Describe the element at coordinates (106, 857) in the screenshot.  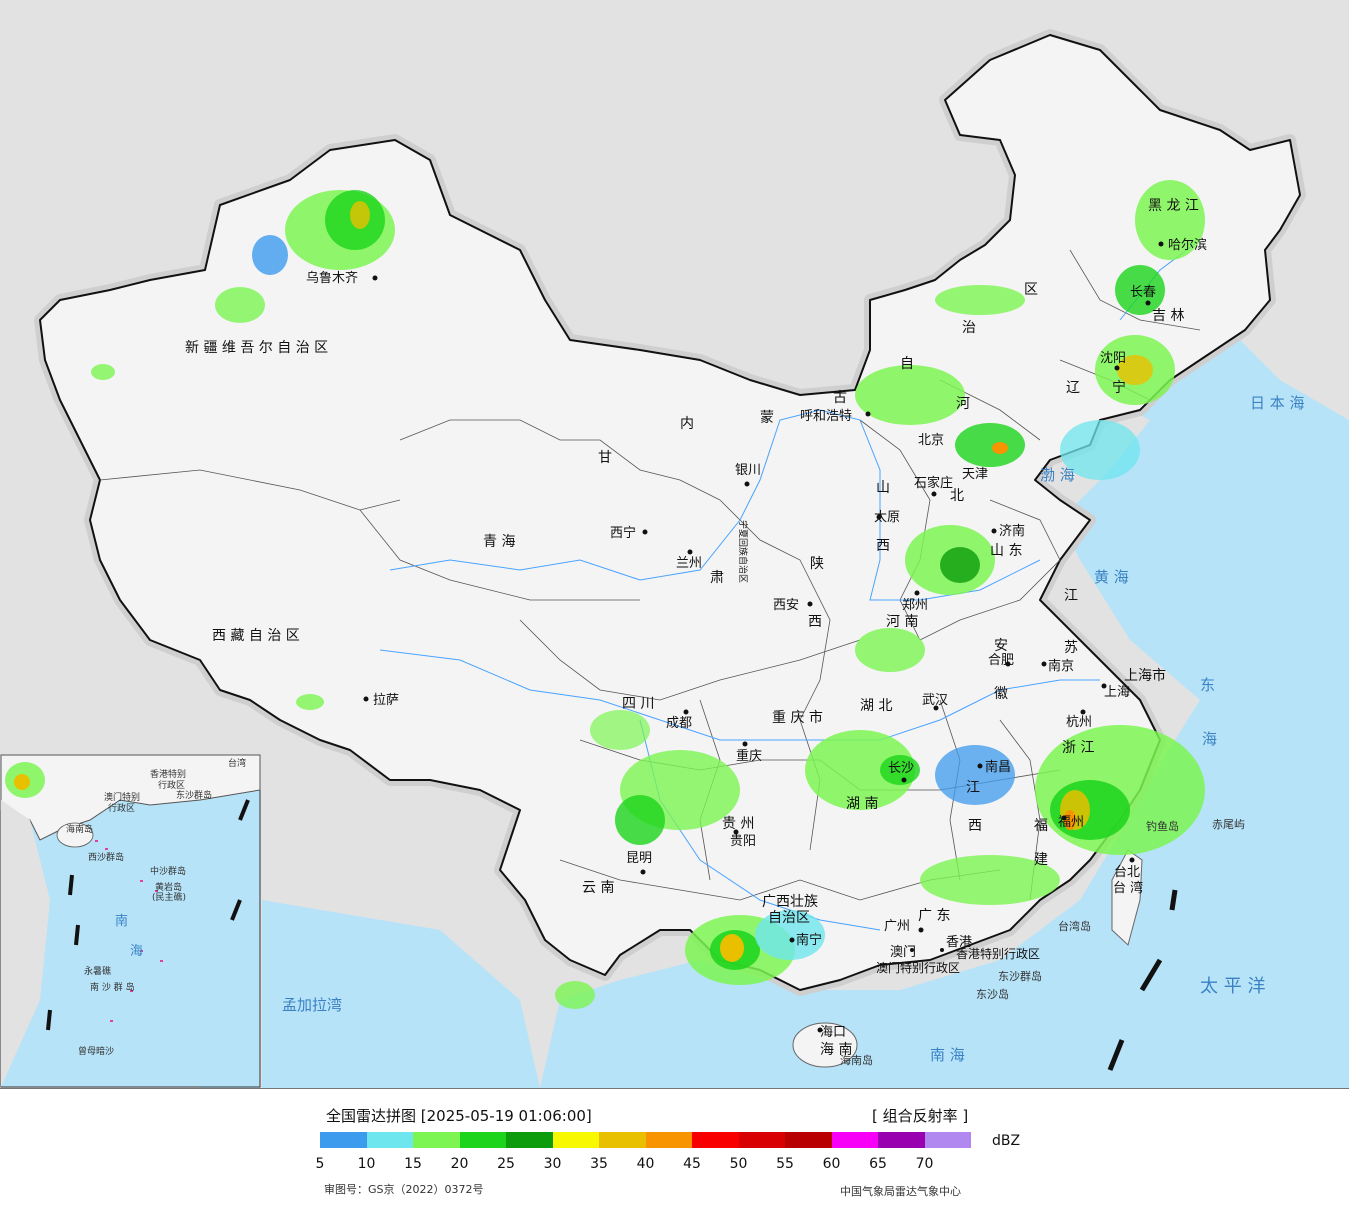
I see `inset-label: 西沙群岛` at that location.